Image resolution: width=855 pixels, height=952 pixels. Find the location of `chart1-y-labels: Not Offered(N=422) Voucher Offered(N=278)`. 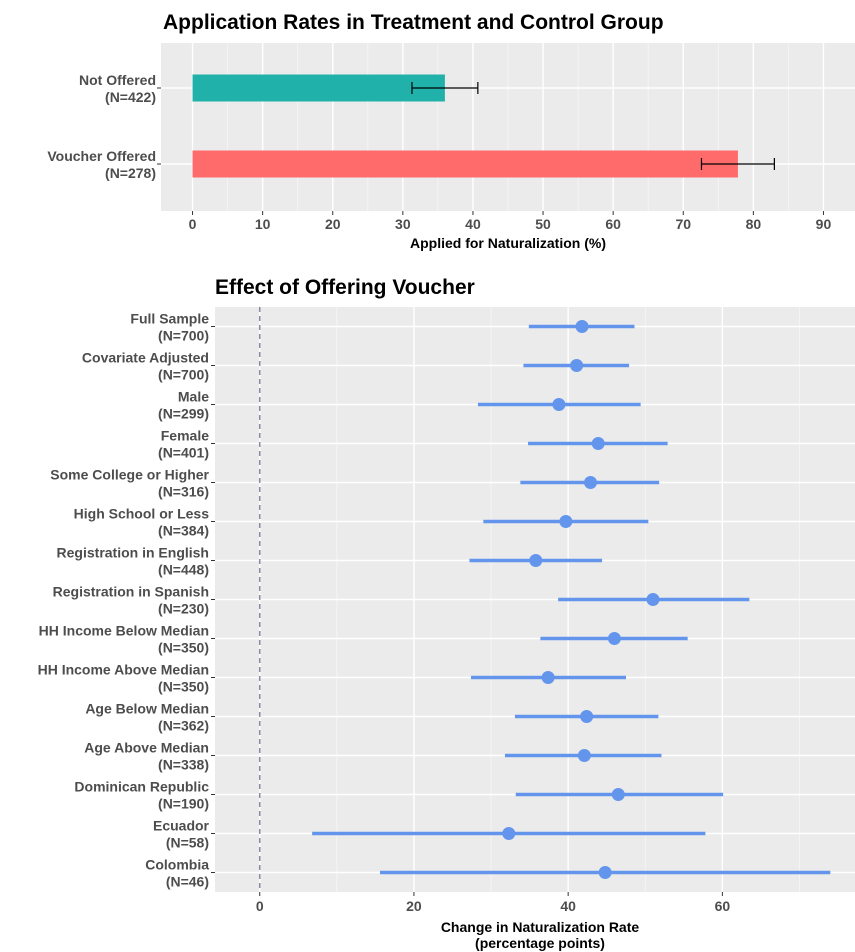

chart1-y-labels: Not Offered(N=422) Voucher Offered(N=278) is located at coordinates (104, 126).